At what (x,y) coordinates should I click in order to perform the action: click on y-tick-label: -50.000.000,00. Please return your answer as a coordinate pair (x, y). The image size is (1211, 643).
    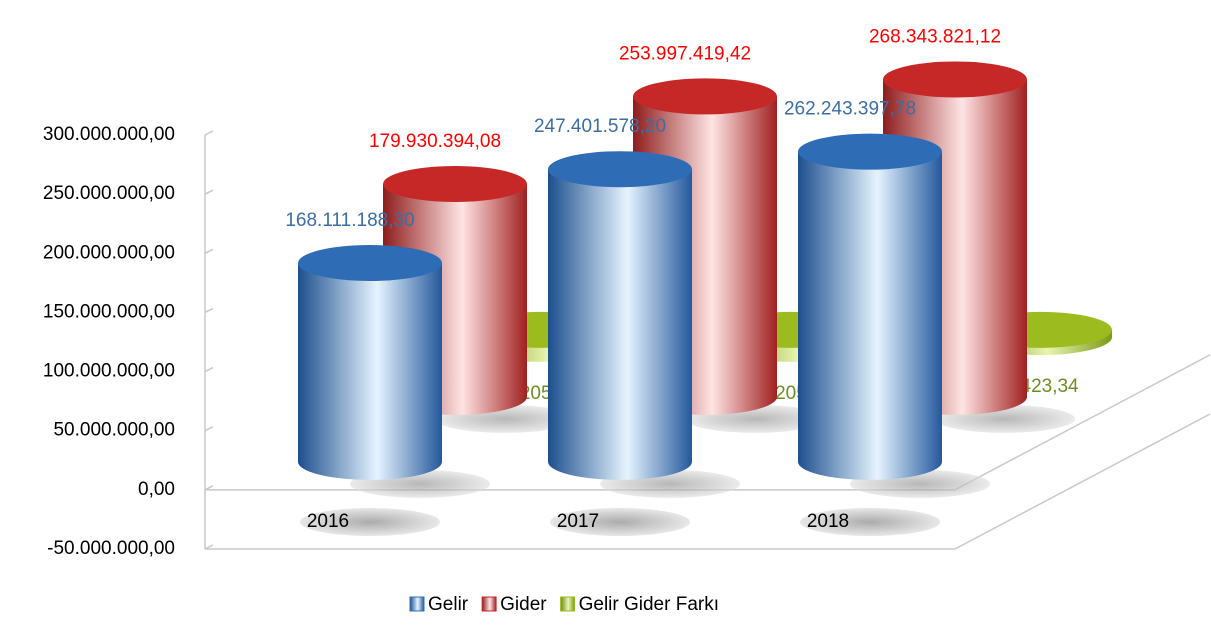
    Looking at the image, I should click on (111, 548).